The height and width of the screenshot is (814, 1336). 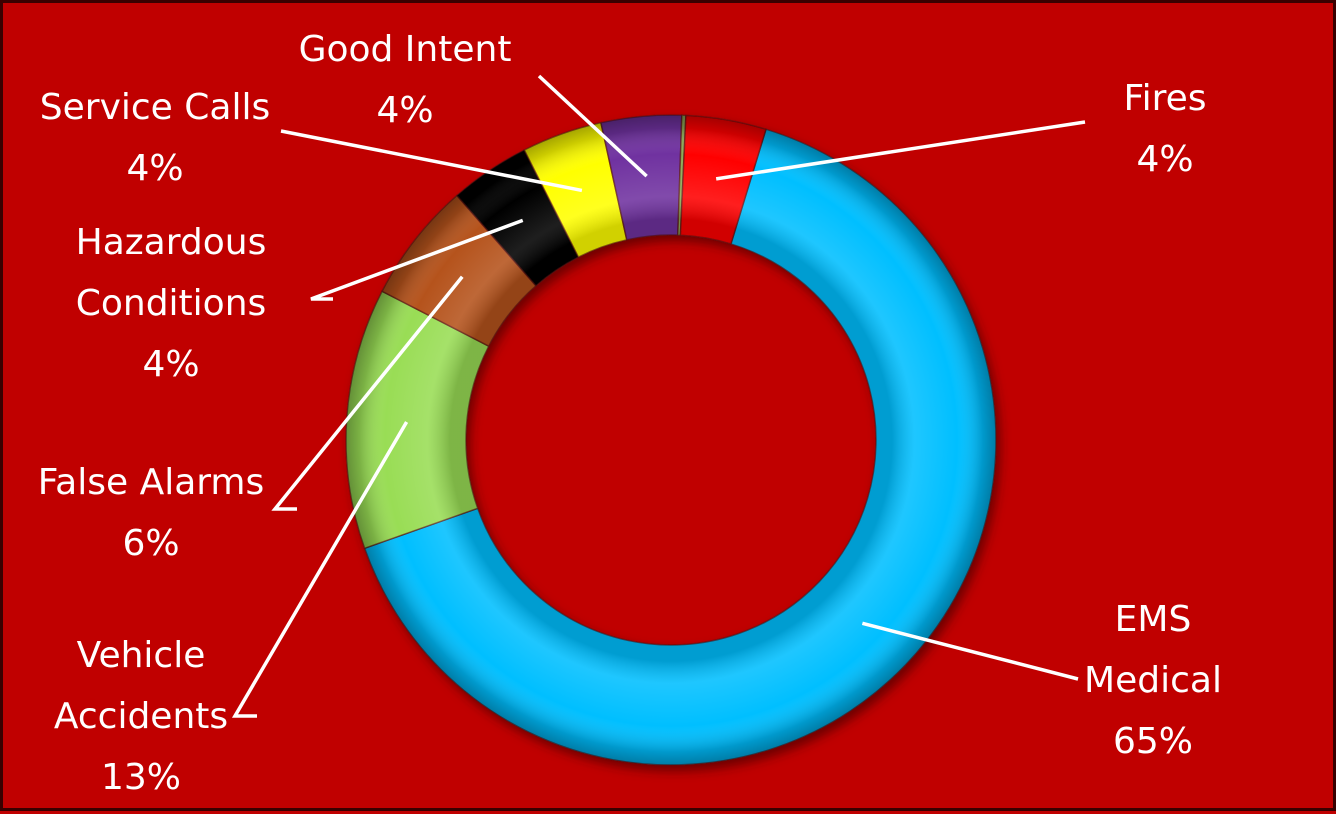 What do you see at coordinates (431, 161) in the screenshot?
I see `leader-service-calls` at bounding box center [431, 161].